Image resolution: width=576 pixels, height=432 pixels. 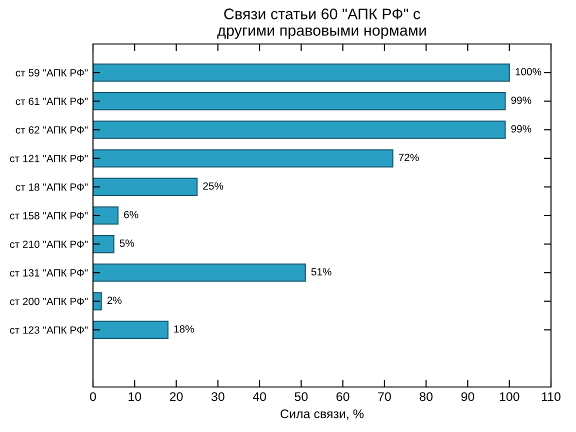 I want to click on x-tick-label: 60, so click(x=343, y=397).